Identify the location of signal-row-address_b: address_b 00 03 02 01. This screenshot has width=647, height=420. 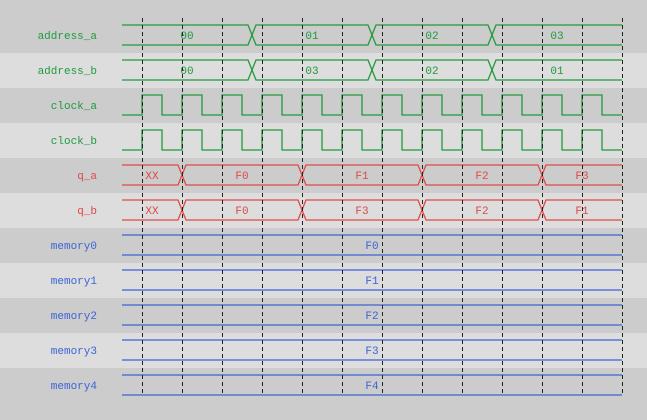
(323, 70).